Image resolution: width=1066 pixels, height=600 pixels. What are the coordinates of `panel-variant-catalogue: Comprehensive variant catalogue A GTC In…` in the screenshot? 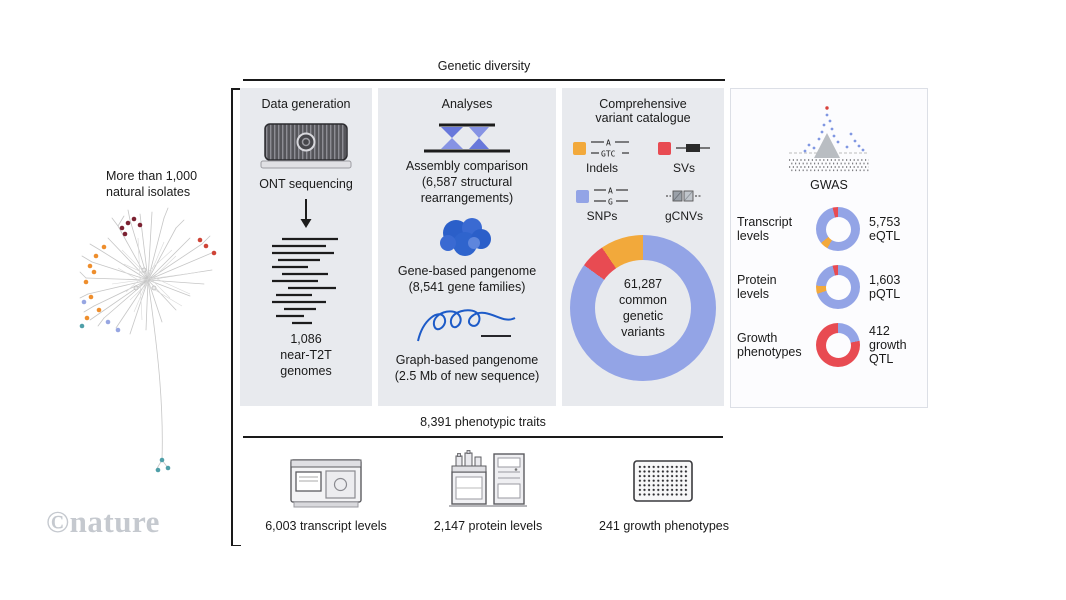 It's located at (643, 247).